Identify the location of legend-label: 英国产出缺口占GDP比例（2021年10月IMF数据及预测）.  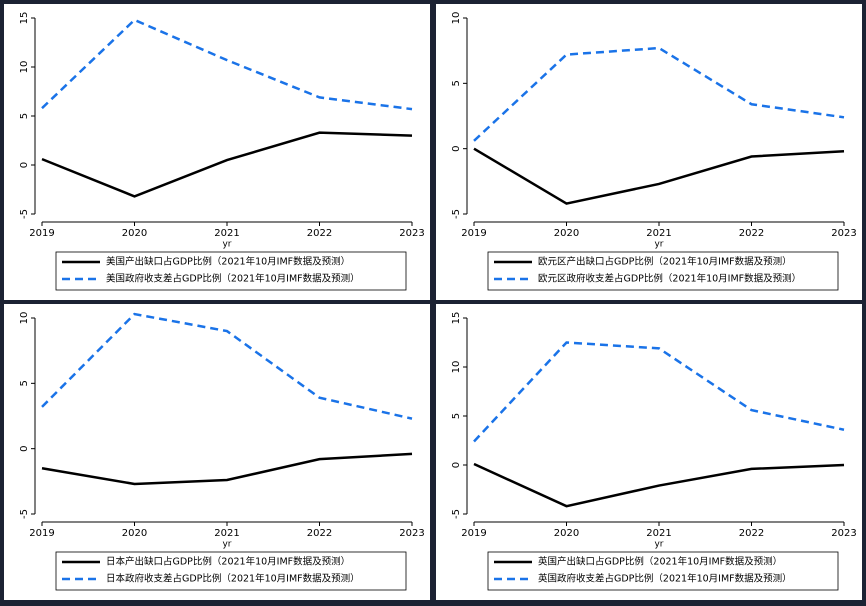
(660, 562).